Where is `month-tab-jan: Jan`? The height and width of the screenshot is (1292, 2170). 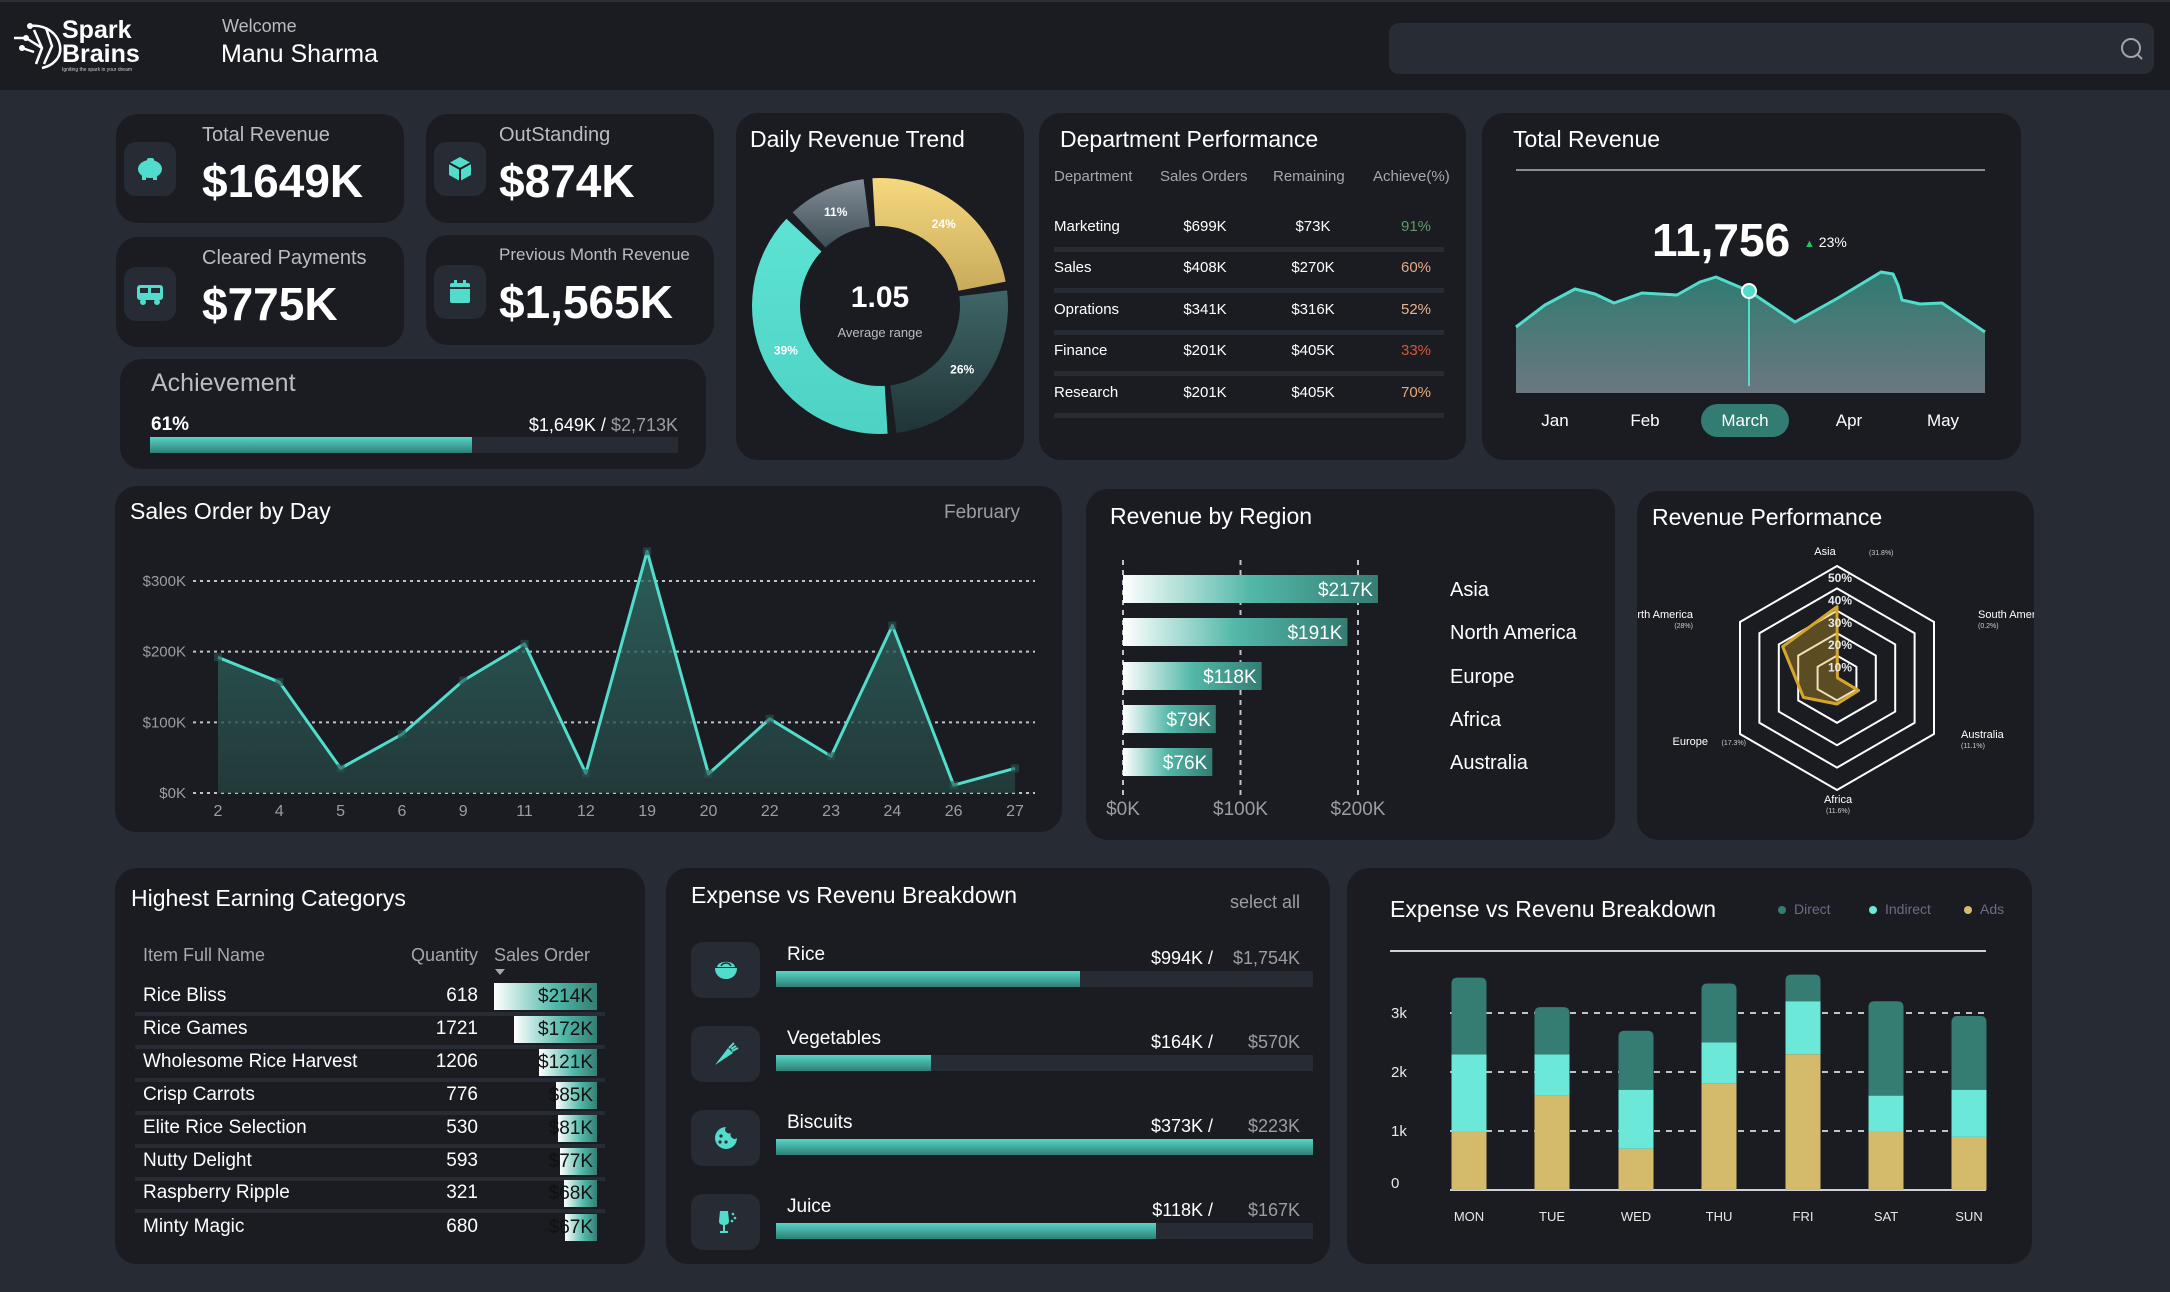 month-tab-jan: Jan is located at coordinates (1555, 420).